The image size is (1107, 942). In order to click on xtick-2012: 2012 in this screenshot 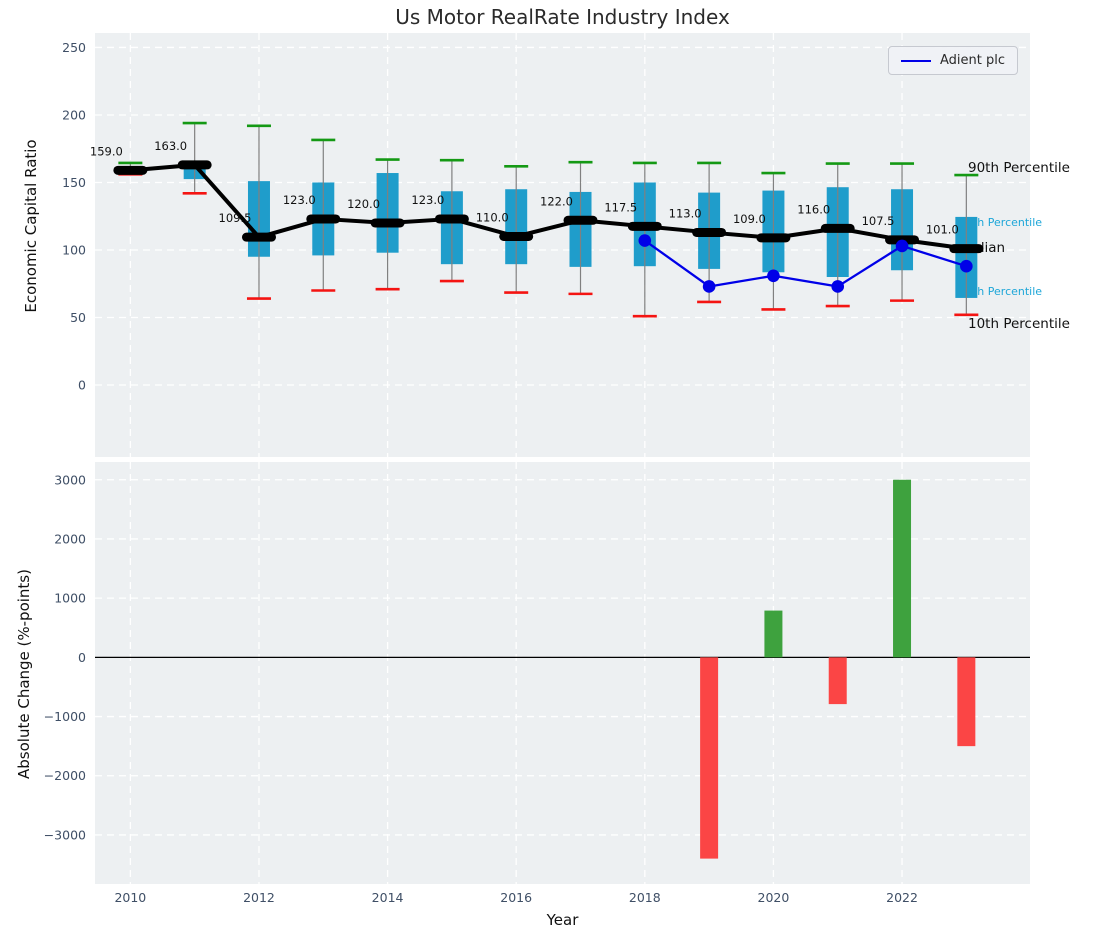, I will do `click(259, 897)`.